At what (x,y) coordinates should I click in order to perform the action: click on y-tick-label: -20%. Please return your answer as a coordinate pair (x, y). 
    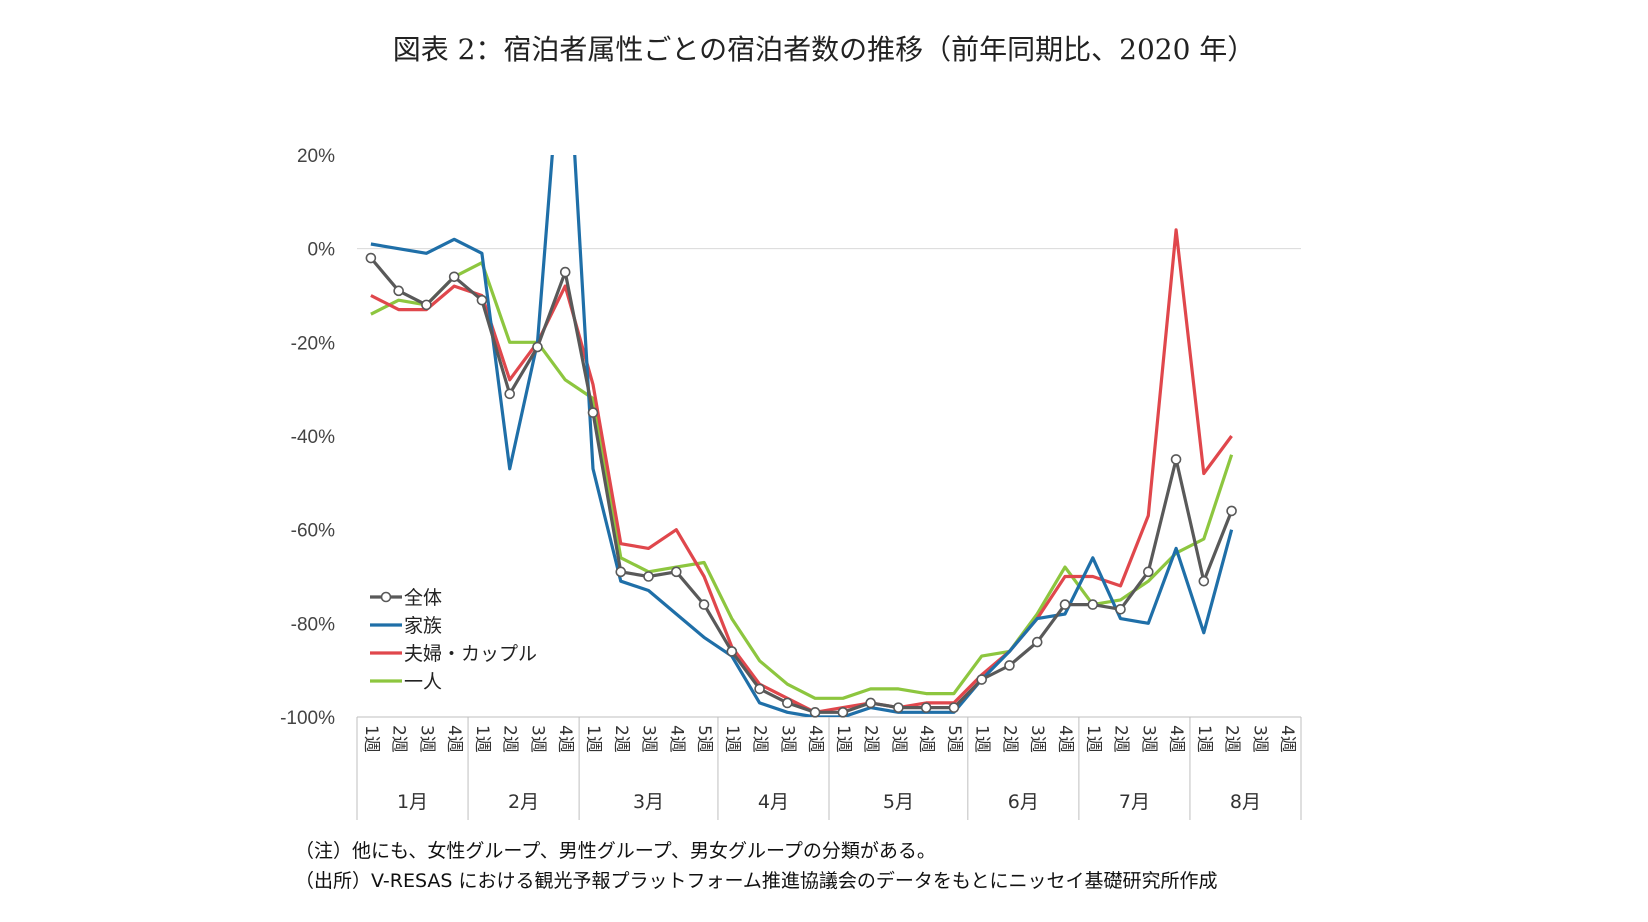
    Looking at the image, I should click on (313, 343).